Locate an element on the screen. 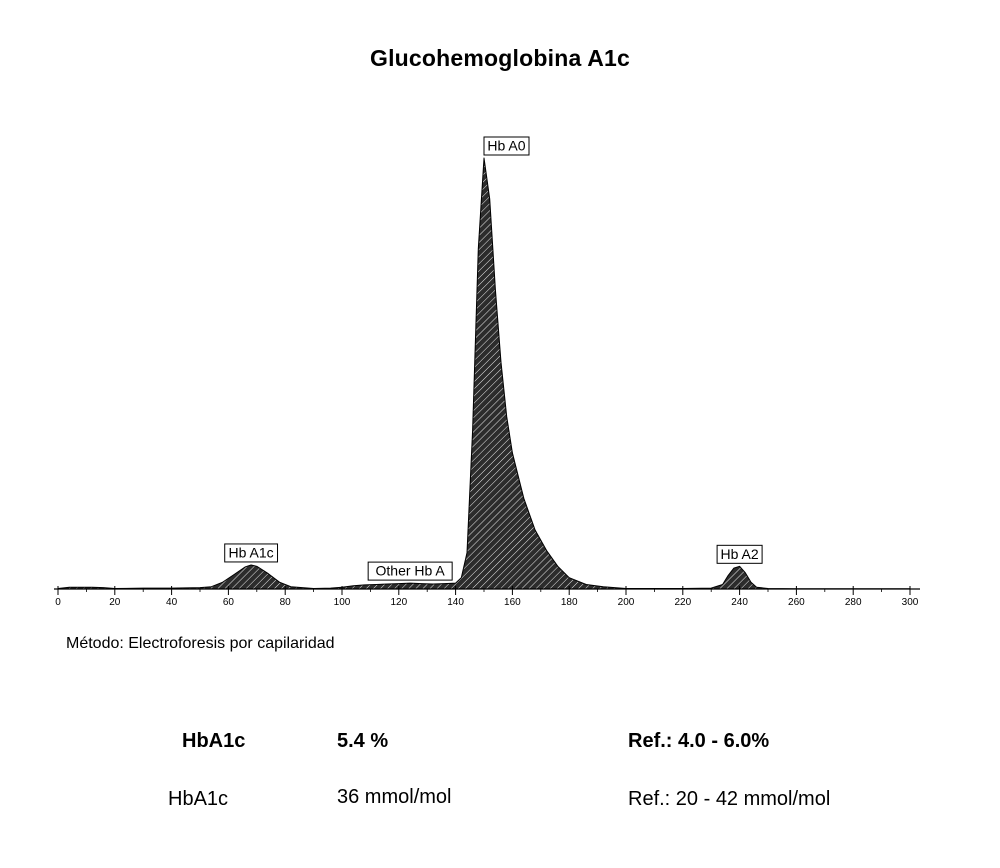 The height and width of the screenshot is (868, 1000). result-1-analyte: HbA1c is located at coordinates (214, 741).